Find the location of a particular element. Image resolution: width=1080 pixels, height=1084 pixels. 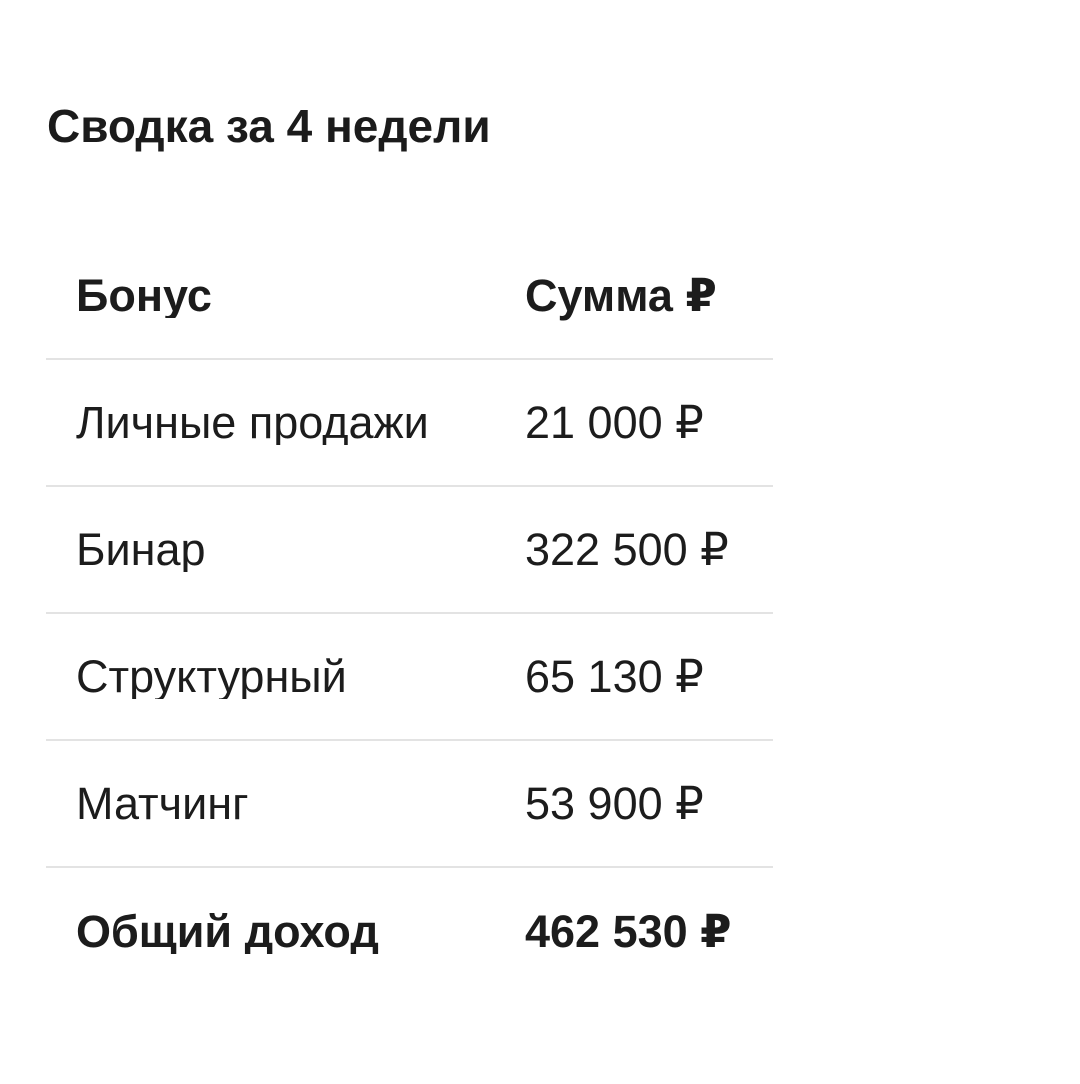

total-label: Общий доход is located at coordinates (227, 931).